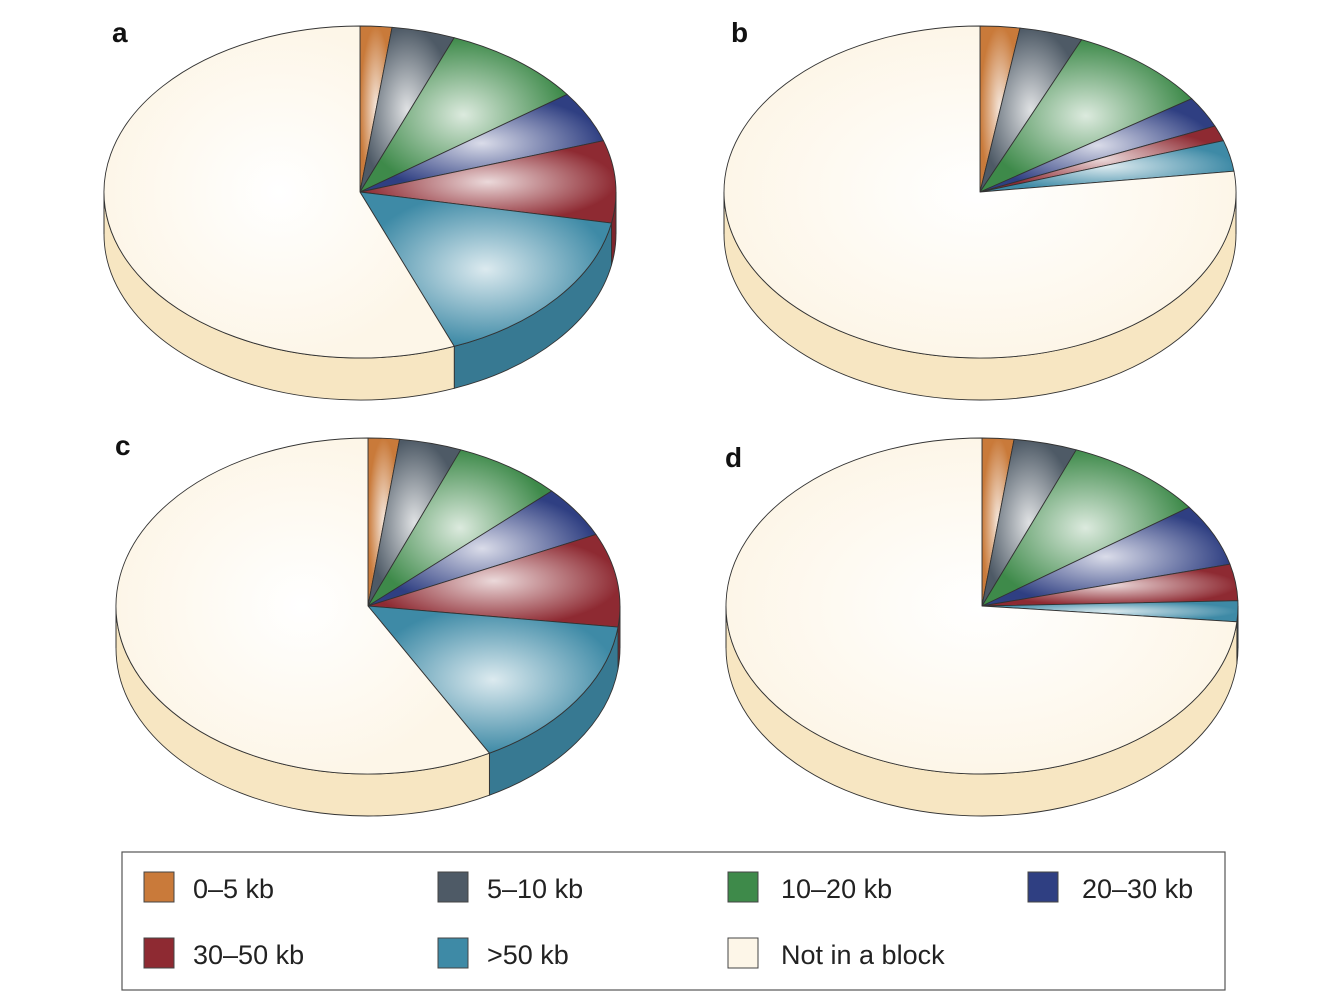 The width and height of the screenshot is (1344, 1008). I want to click on legend-label: >50 kb, so click(528, 955).